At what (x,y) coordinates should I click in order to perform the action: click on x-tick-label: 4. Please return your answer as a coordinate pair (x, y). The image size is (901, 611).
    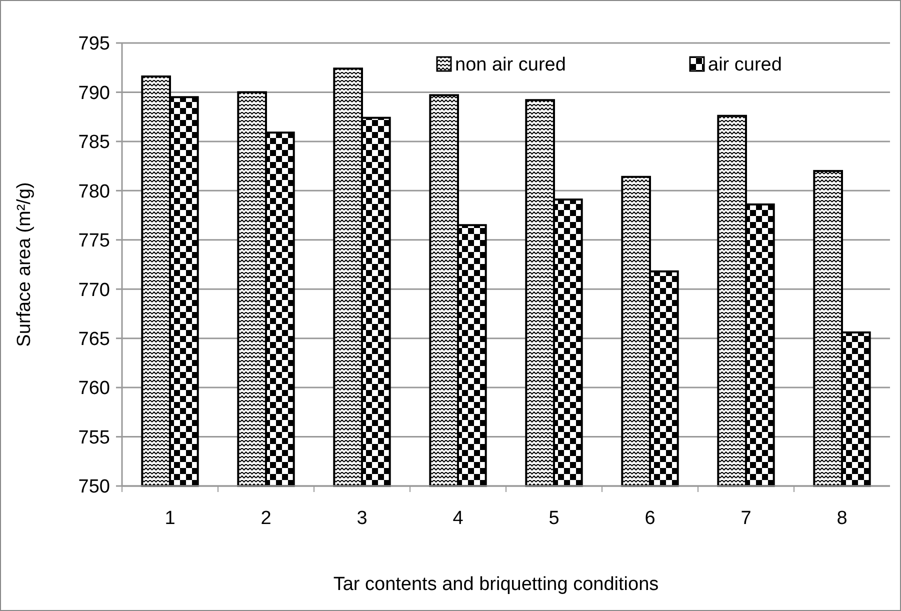
    Looking at the image, I should click on (458, 518).